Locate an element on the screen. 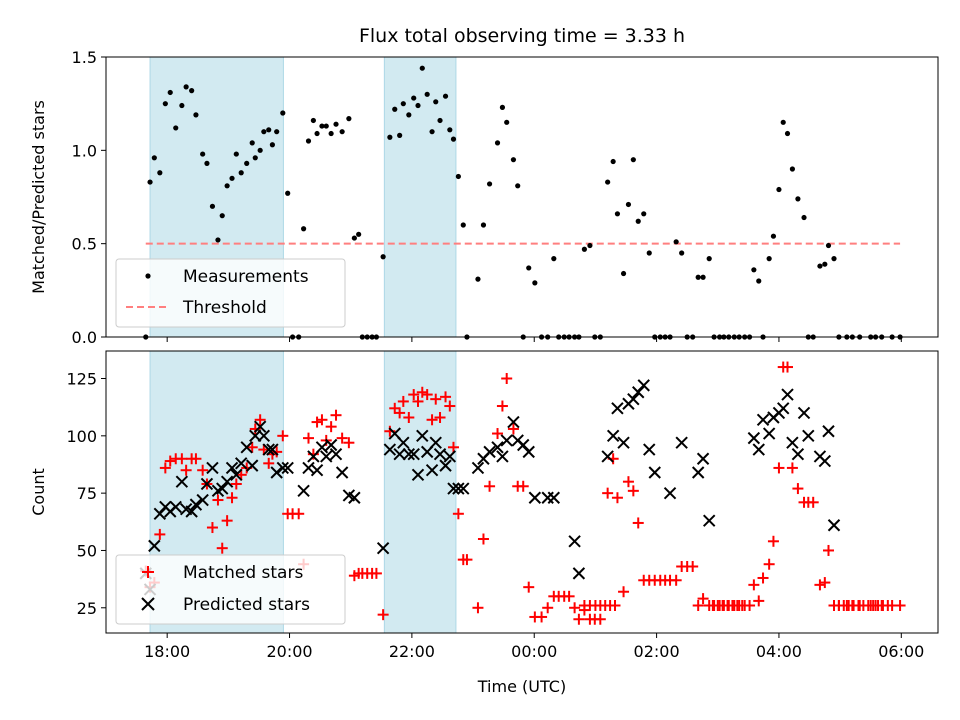 Image resolution: width=960 pixels, height=720 pixels. y-tick-label: 125 is located at coordinates (81, 379).